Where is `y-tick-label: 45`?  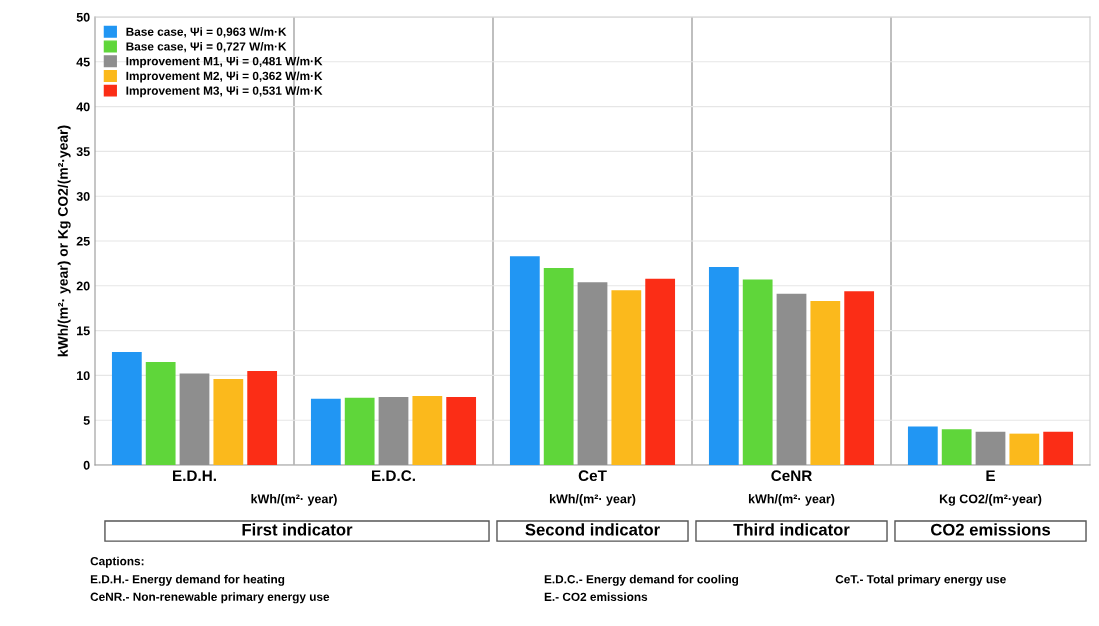 y-tick-label: 45 is located at coordinates (83, 62).